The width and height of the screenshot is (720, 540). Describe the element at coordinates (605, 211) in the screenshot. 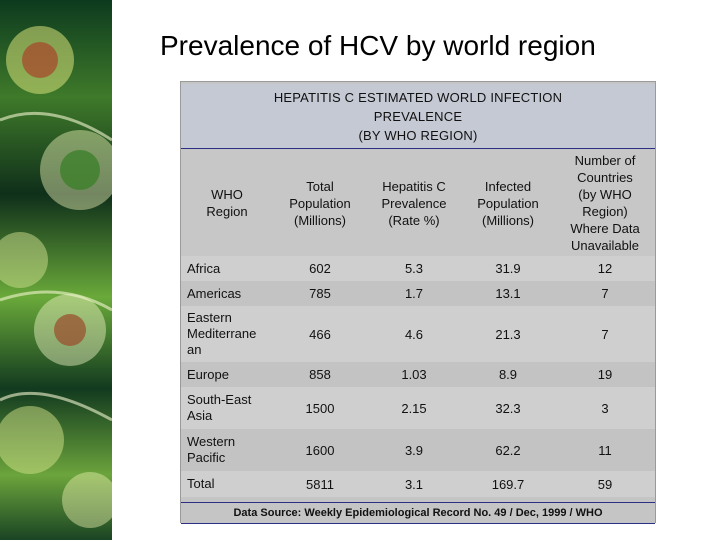

I see `header-text: Region)` at that location.